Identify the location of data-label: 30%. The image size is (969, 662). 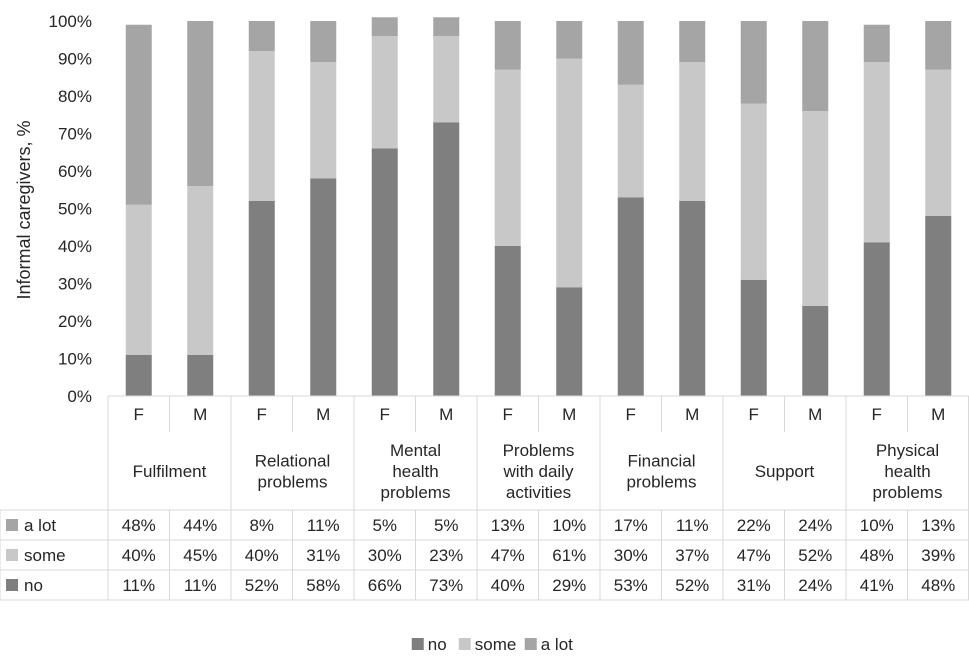
(385, 555).